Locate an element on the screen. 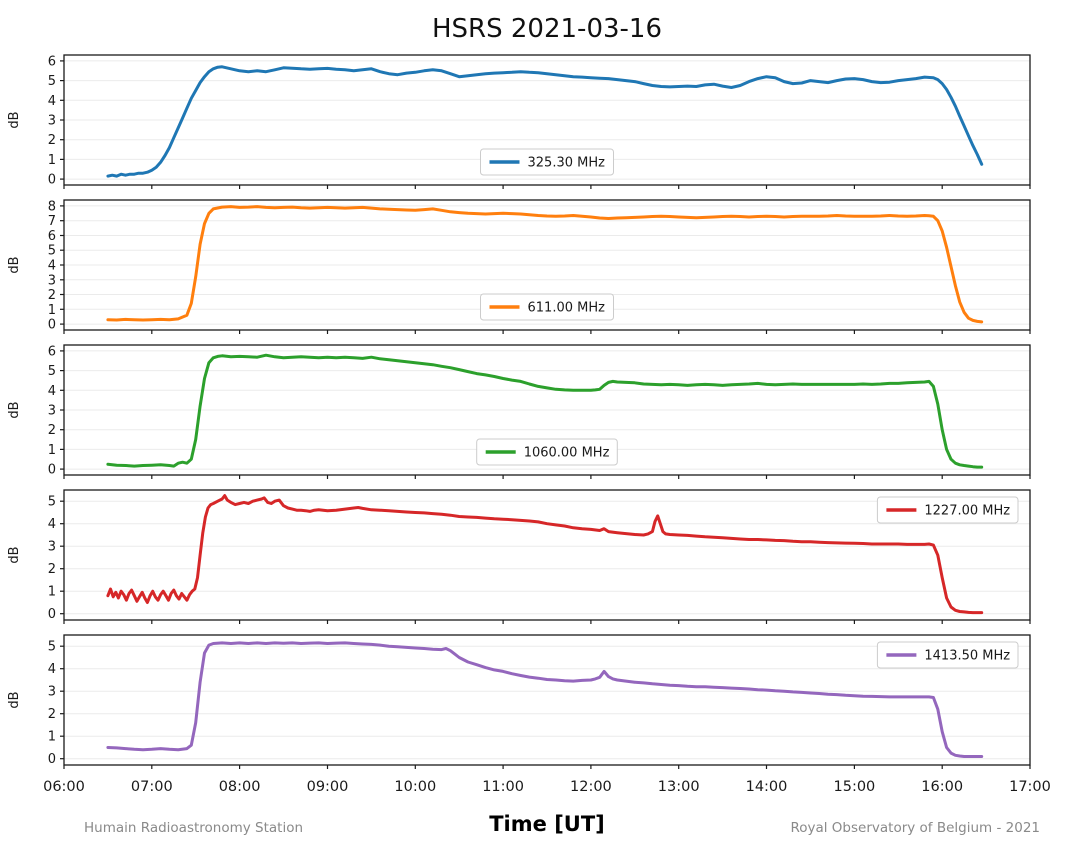 This screenshot has height=862, width=1073. x-tick-label: 12:00 is located at coordinates (591, 787).